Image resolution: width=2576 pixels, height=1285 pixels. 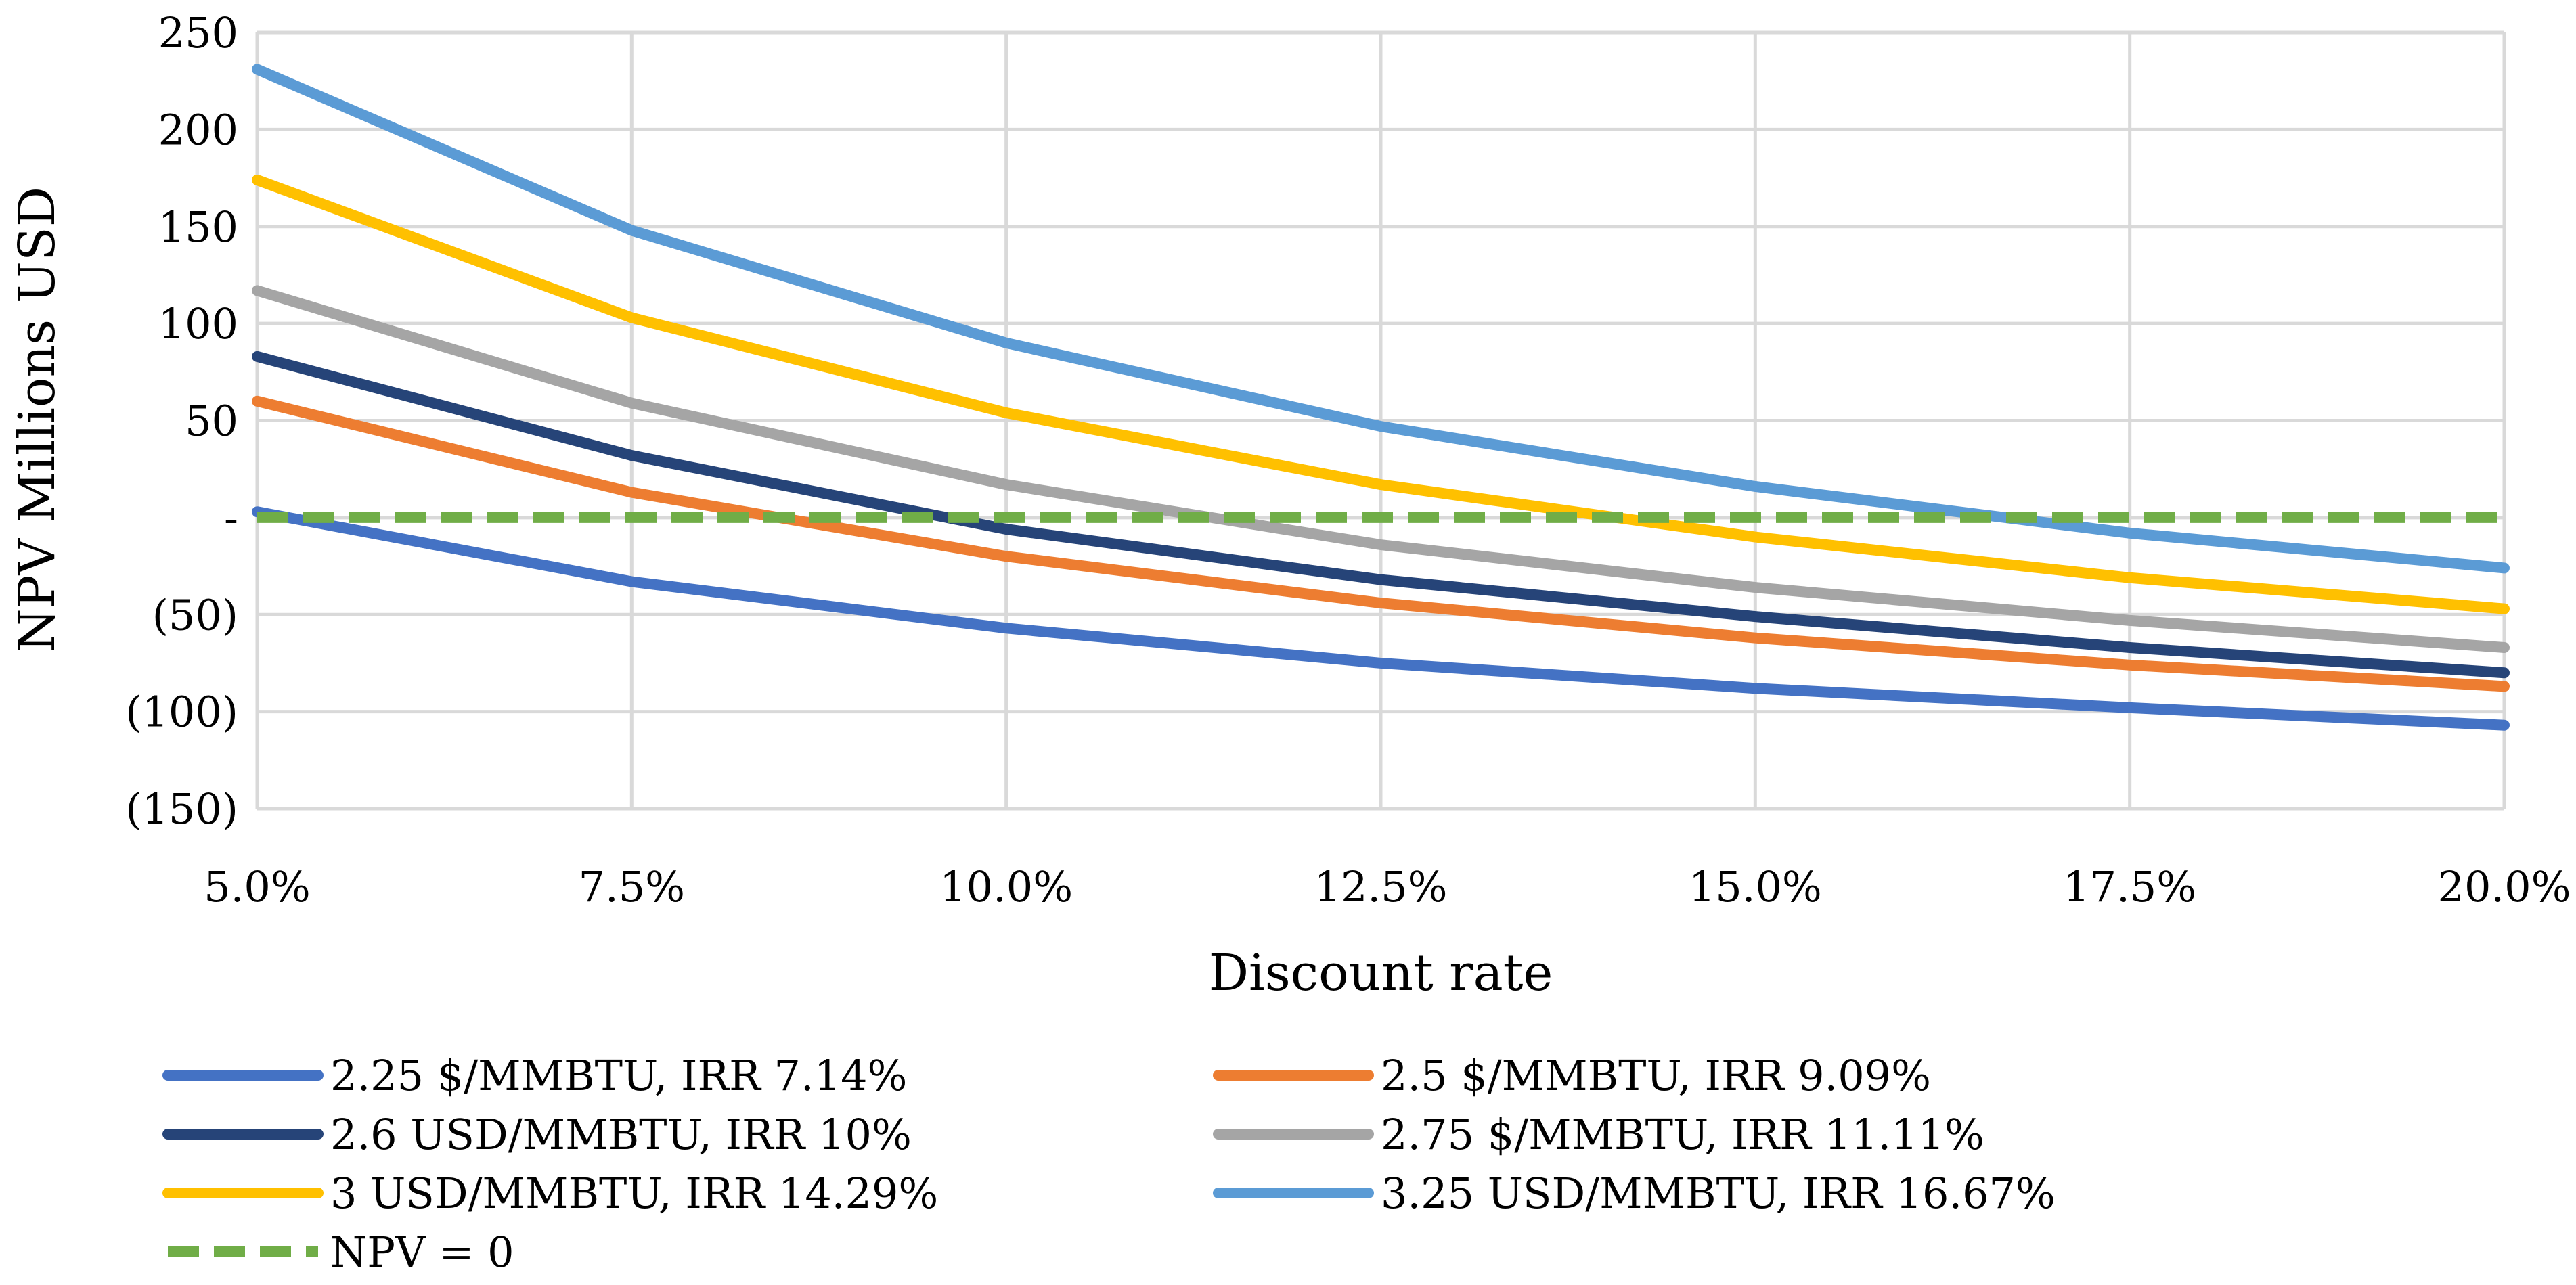 I want to click on legend-label: 2.25 $/MMBTU, IRR 7.14%, so click(x=618, y=1075).